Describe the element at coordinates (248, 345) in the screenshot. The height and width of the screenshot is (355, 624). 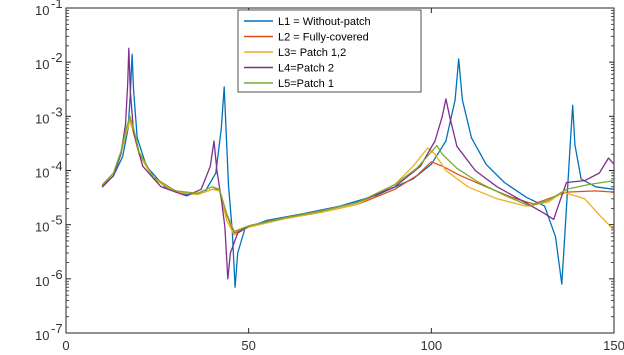
I see `x-tick-label: 50` at that location.